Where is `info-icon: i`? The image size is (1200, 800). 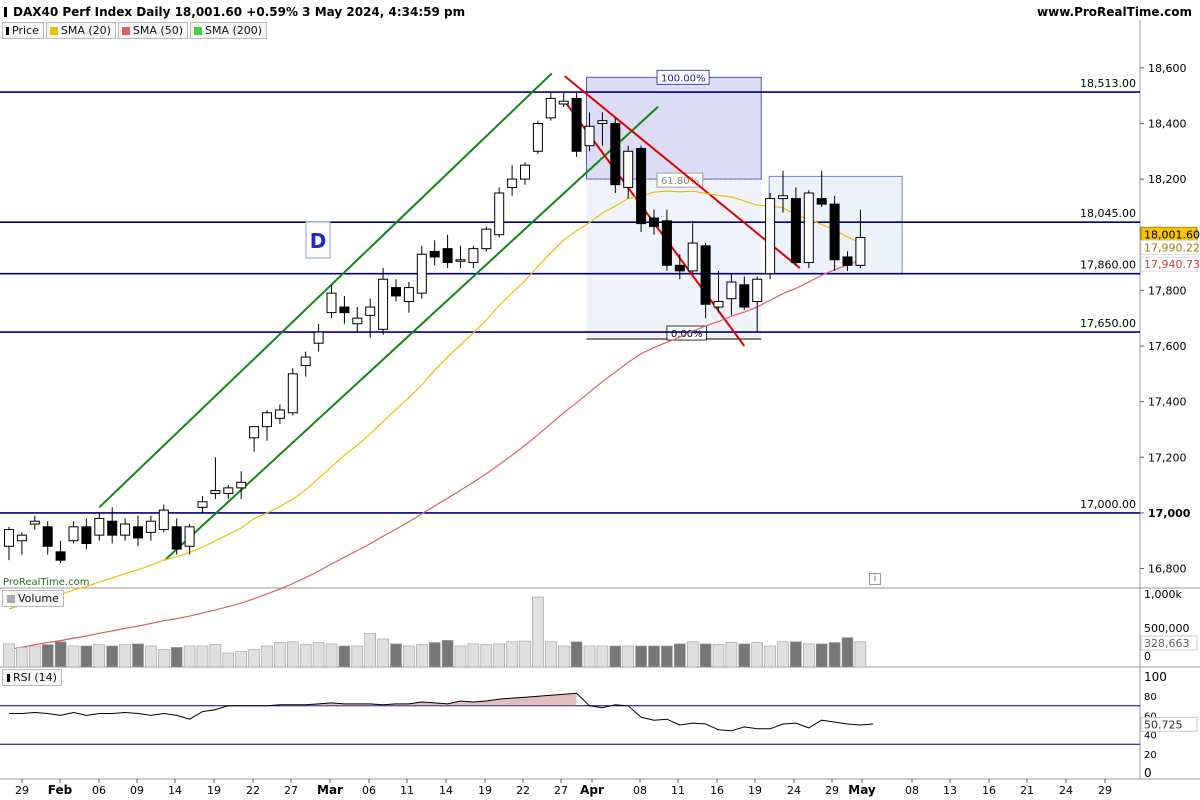
info-icon: i is located at coordinates (875, 579).